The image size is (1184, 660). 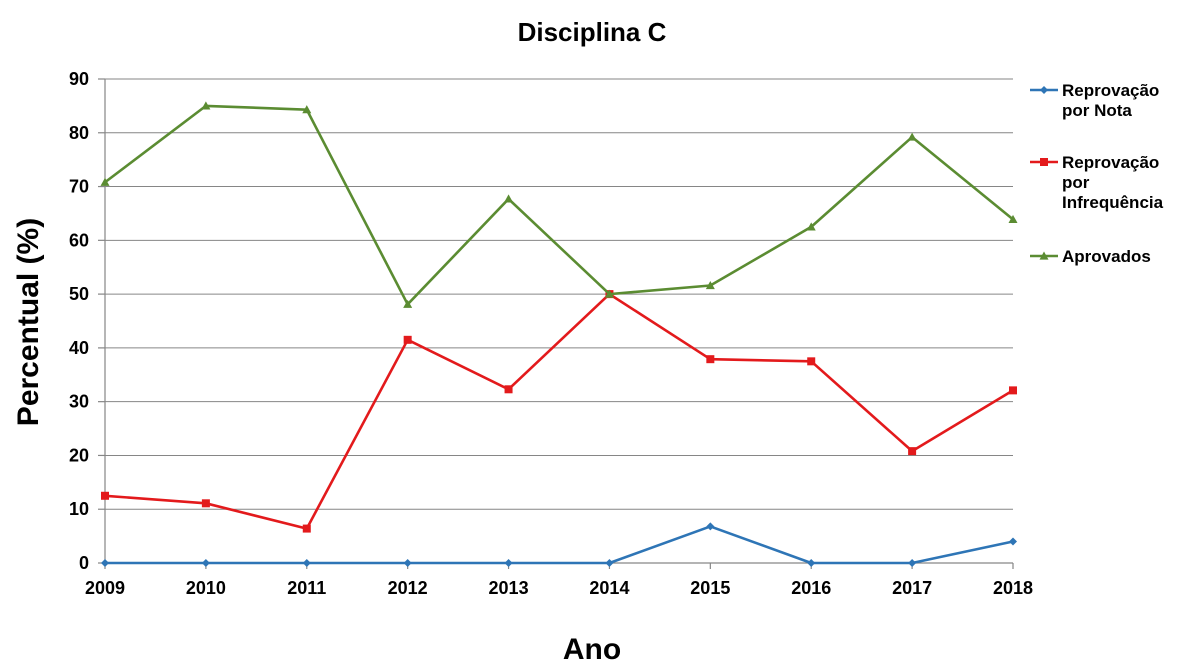 What do you see at coordinates (1076, 182) in the screenshot?
I see `legend-label: por` at bounding box center [1076, 182].